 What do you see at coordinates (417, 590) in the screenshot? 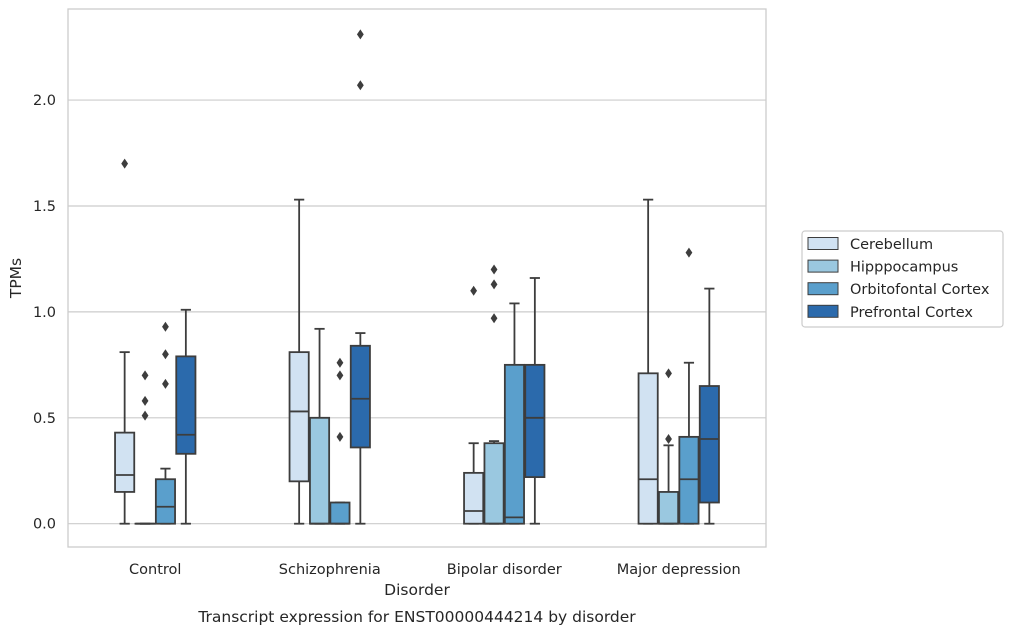
I see `x-axis-title: Disorder` at bounding box center [417, 590].